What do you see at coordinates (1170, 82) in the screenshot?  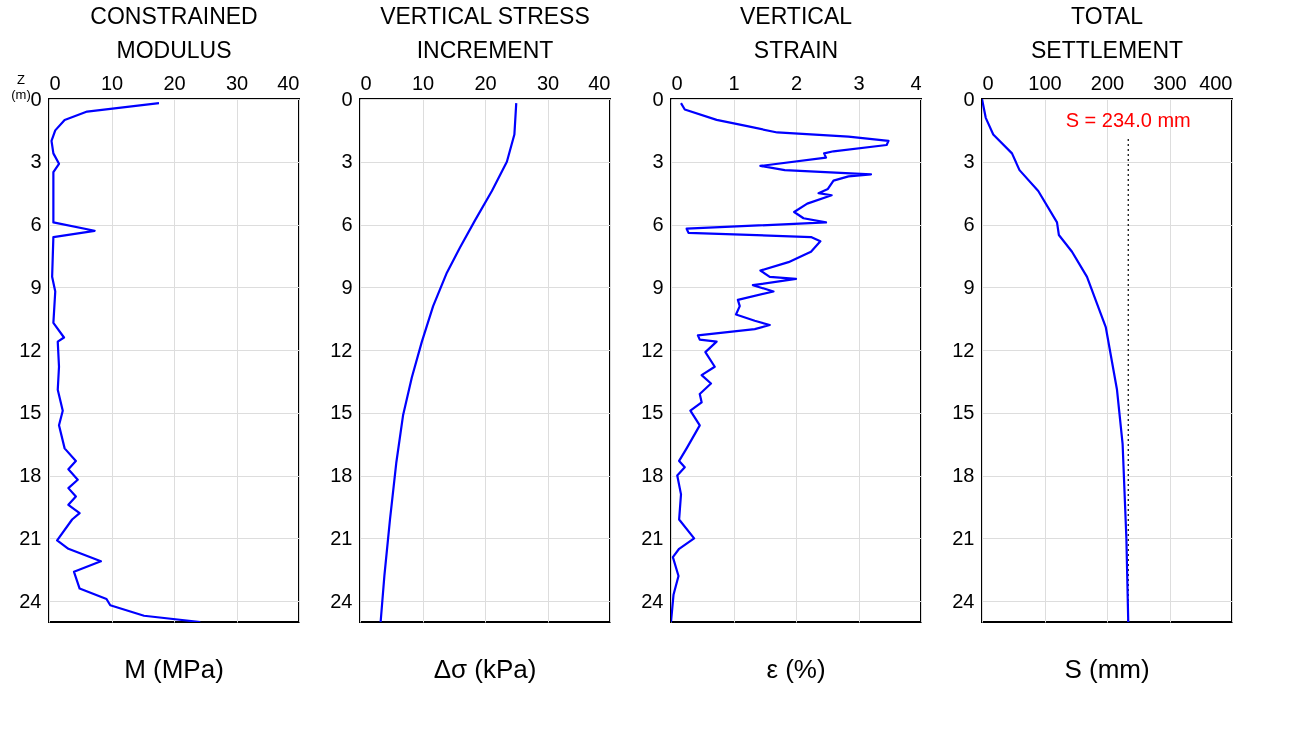 I see `x-tick-label: 300` at bounding box center [1170, 82].